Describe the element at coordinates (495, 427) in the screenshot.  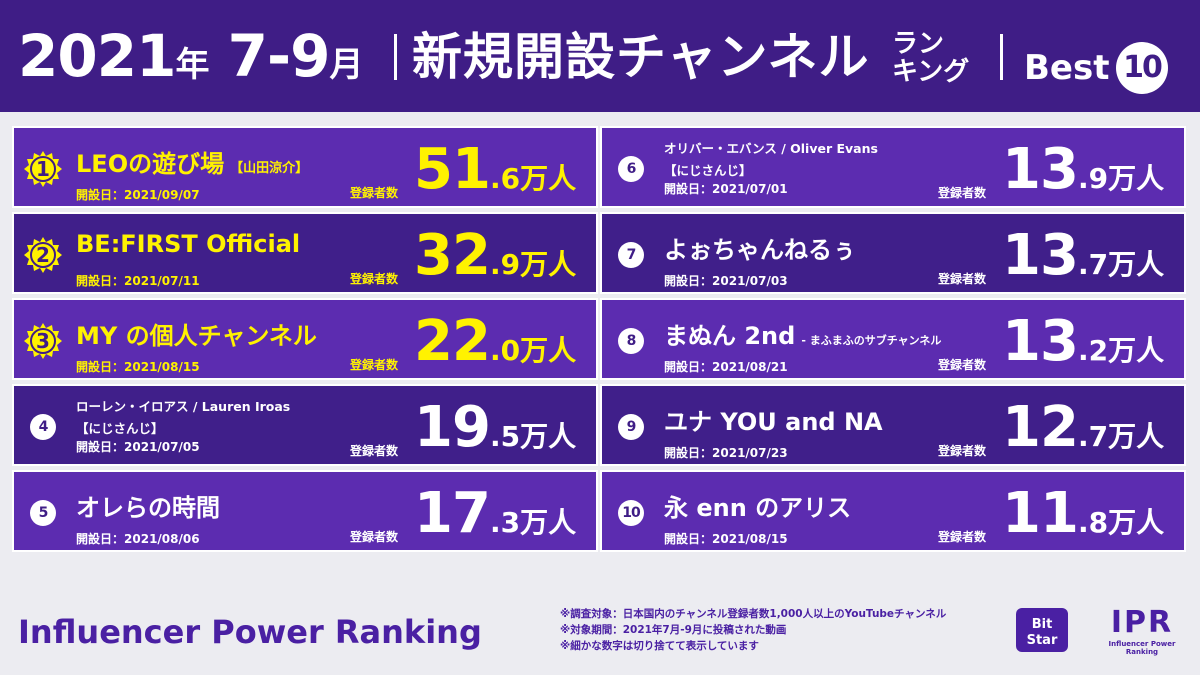
I see `subscriber-count: 19.5万人` at that location.